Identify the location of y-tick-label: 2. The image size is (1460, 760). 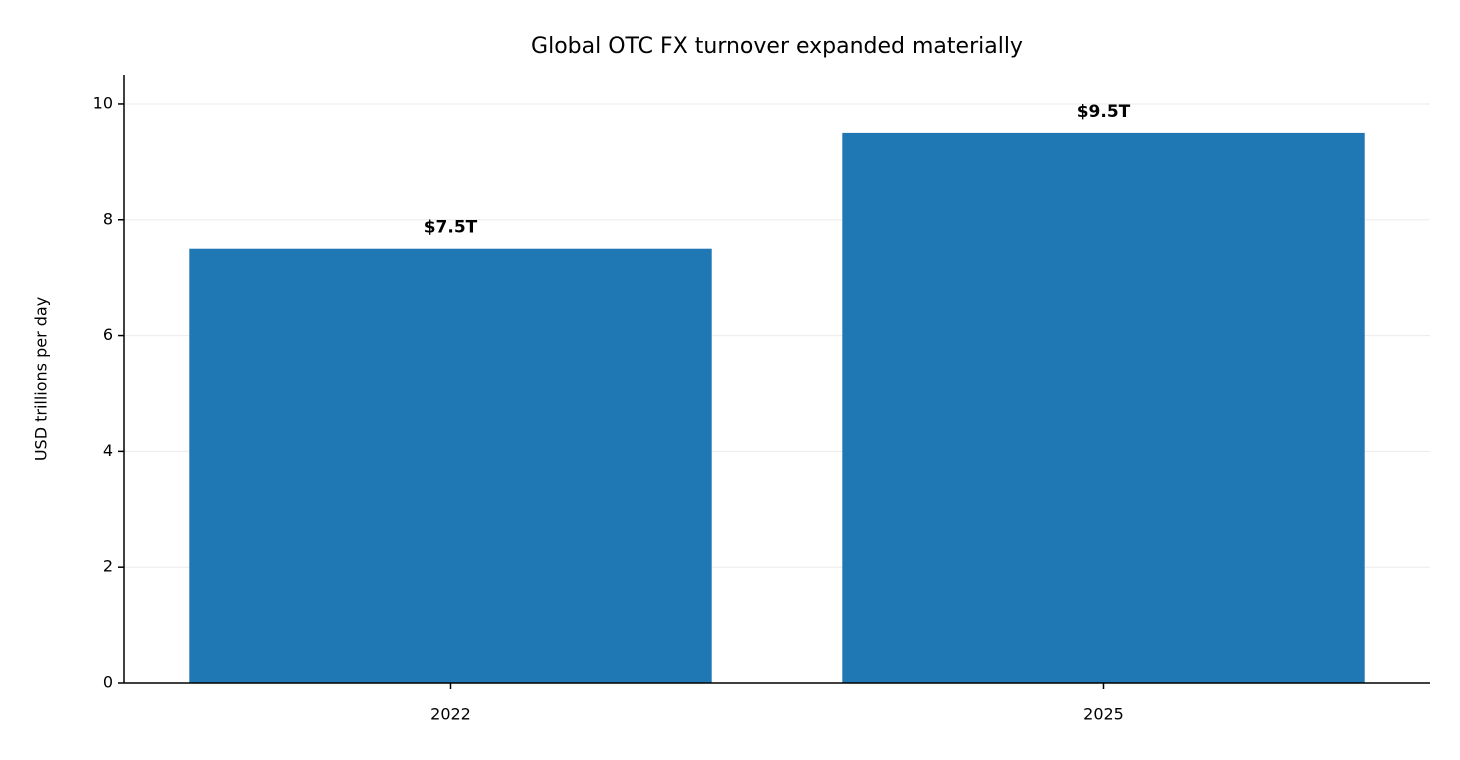
(108, 566).